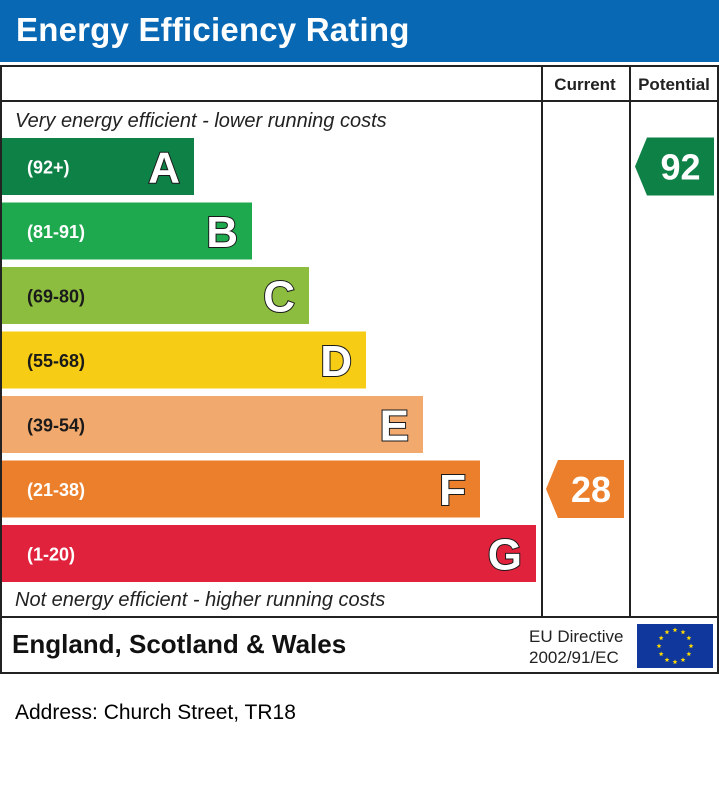 This screenshot has height=805, width=719. Describe the element at coordinates (56, 297) in the screenshot. I see `band-c-range: (69-80)` at that location.